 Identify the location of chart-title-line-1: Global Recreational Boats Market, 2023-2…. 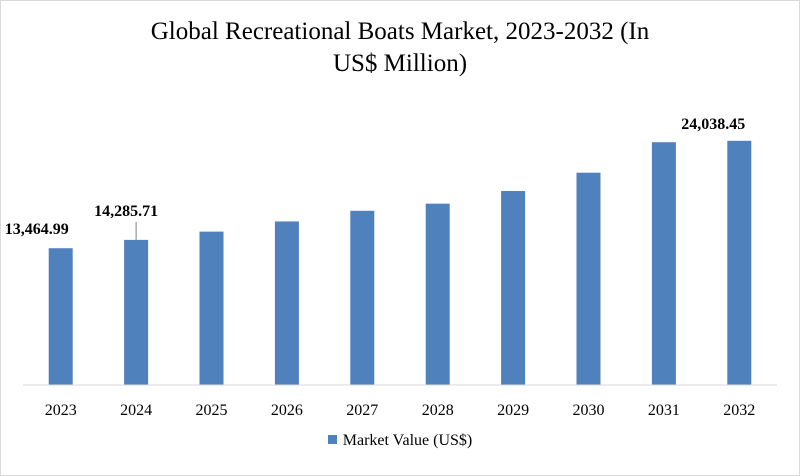
(400, 31).